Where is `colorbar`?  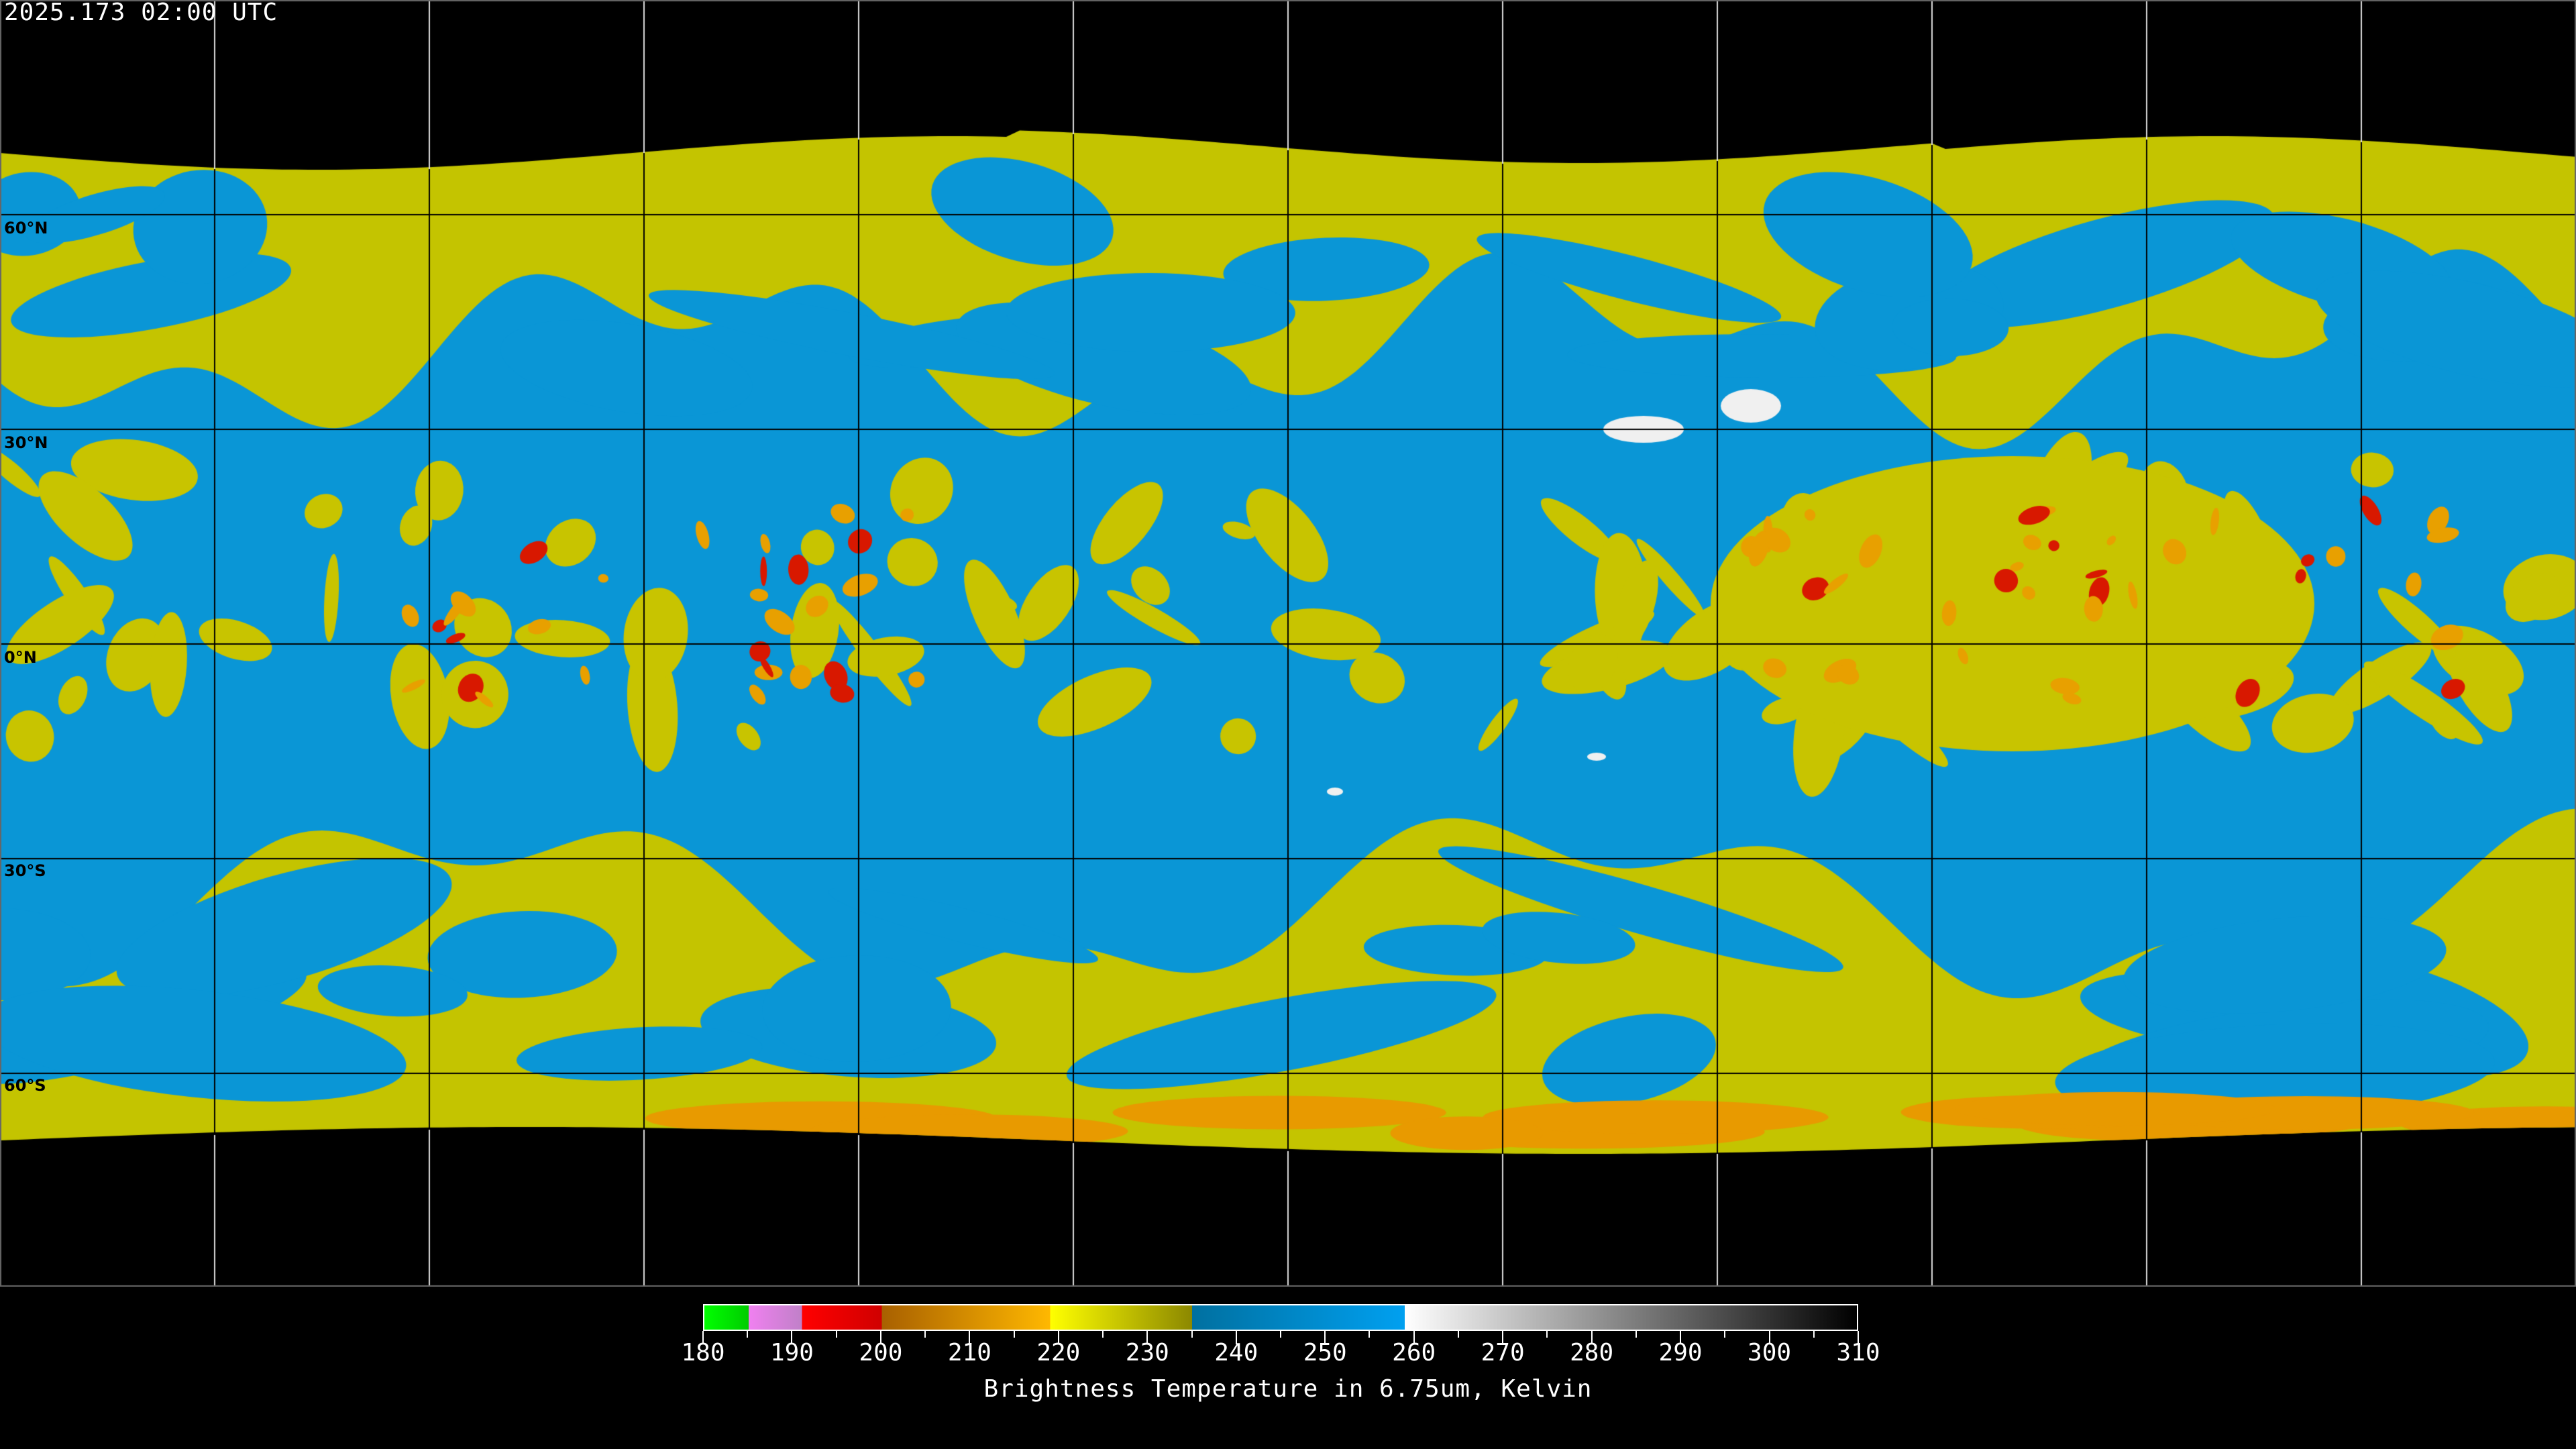
colorbar is located at coordinates (1280, 1317).